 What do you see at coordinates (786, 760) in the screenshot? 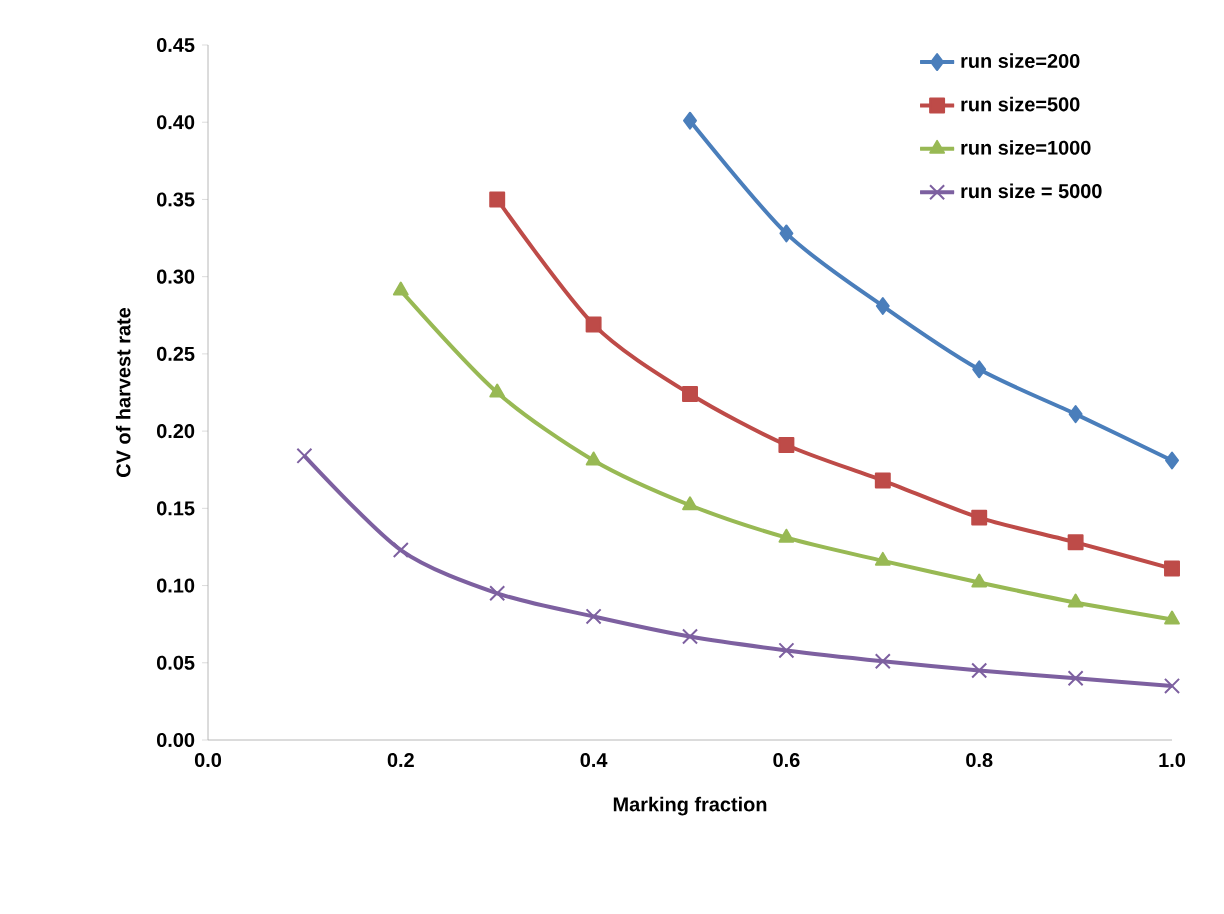
I see `x-tick-label: 0.6` at bounding box center [786, 760].